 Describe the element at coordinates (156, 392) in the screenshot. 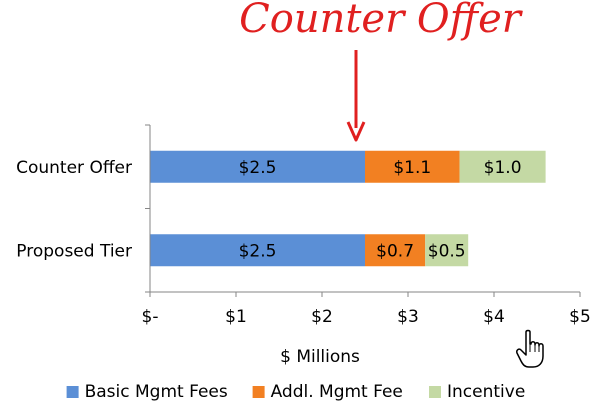

I see `legend-label-basic-mgmt-fees: Basic Mgmt Fees` at that location.